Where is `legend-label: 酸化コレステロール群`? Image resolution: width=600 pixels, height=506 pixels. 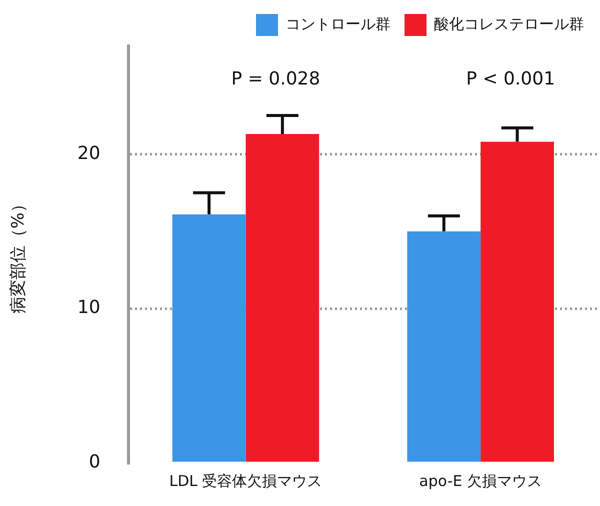 legend-label: 酸化コレステロール群 is located at coordinates (509, 23).